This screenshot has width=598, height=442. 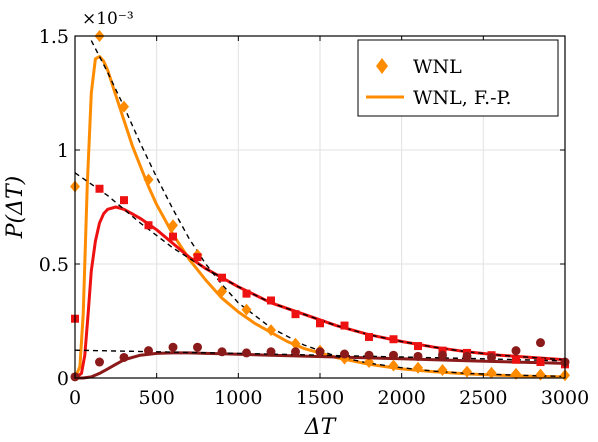 I want to click on legend-entry-wnl: WNL, so click(x=419, y=67).